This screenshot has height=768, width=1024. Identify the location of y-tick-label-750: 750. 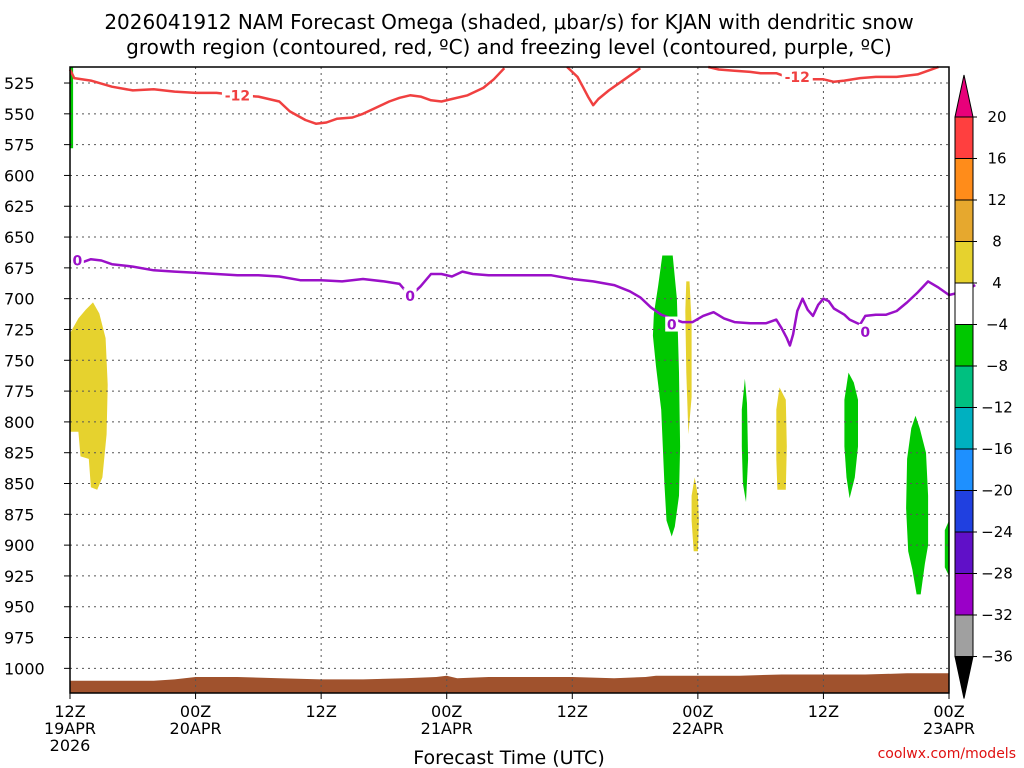
(19, 360).